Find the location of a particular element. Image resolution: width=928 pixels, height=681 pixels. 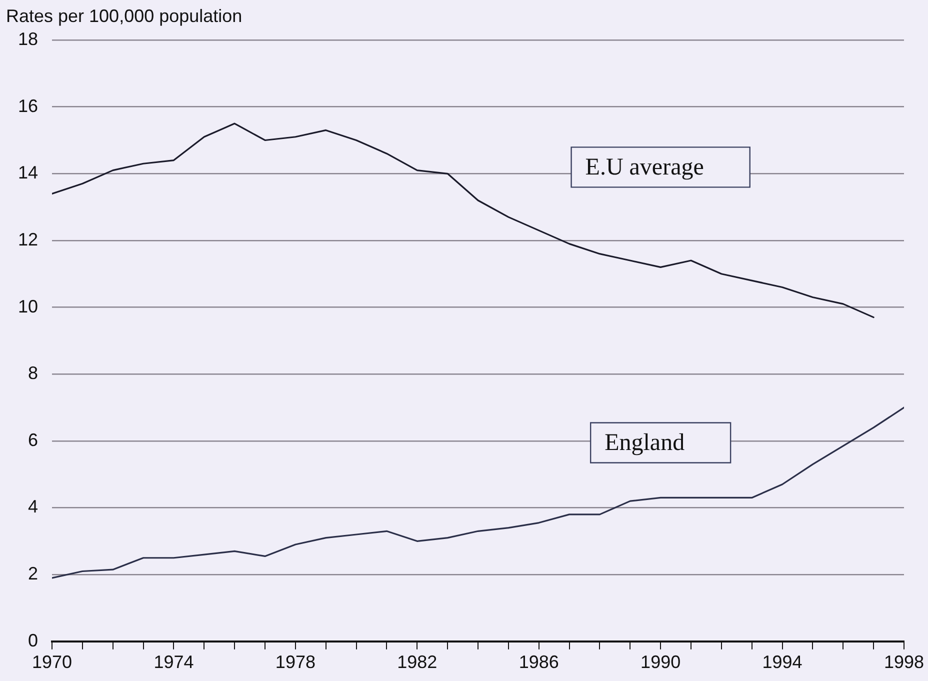

x-tick-label: 1978 is located at coordinates (295, 662).